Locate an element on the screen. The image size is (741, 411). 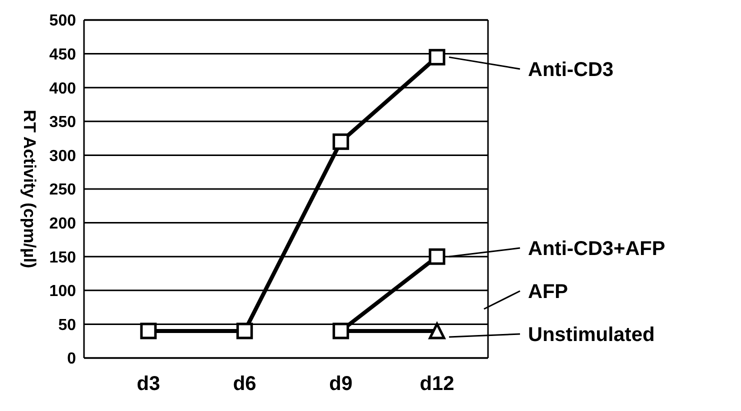
y-tick-label: 400 is located at coordinates (62, 89).